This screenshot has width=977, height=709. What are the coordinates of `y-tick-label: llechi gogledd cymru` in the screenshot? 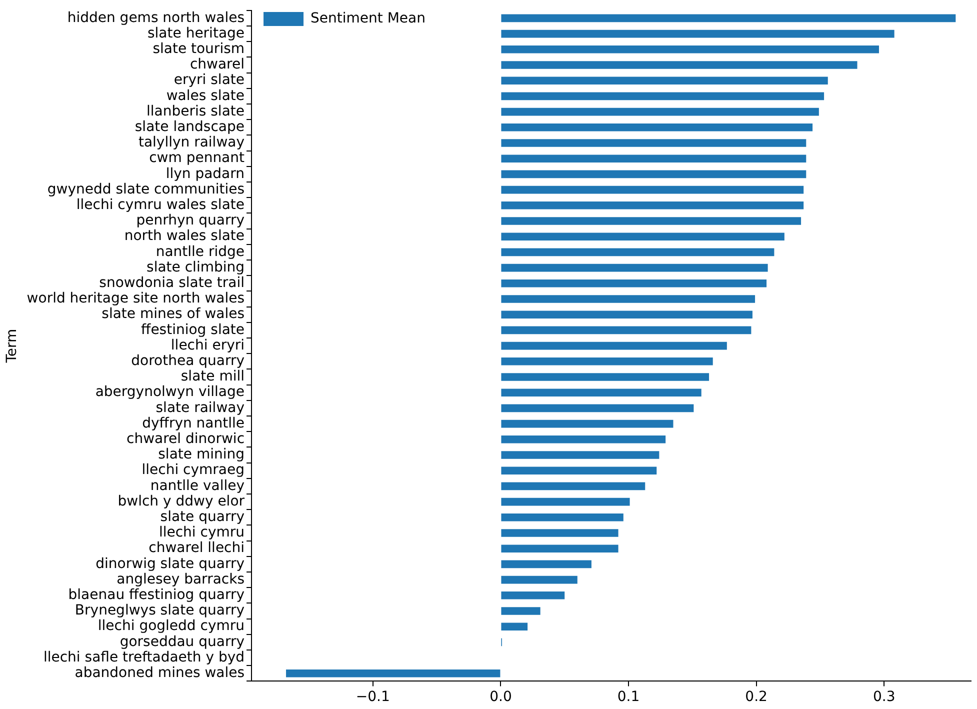 It's located at (171, 626).